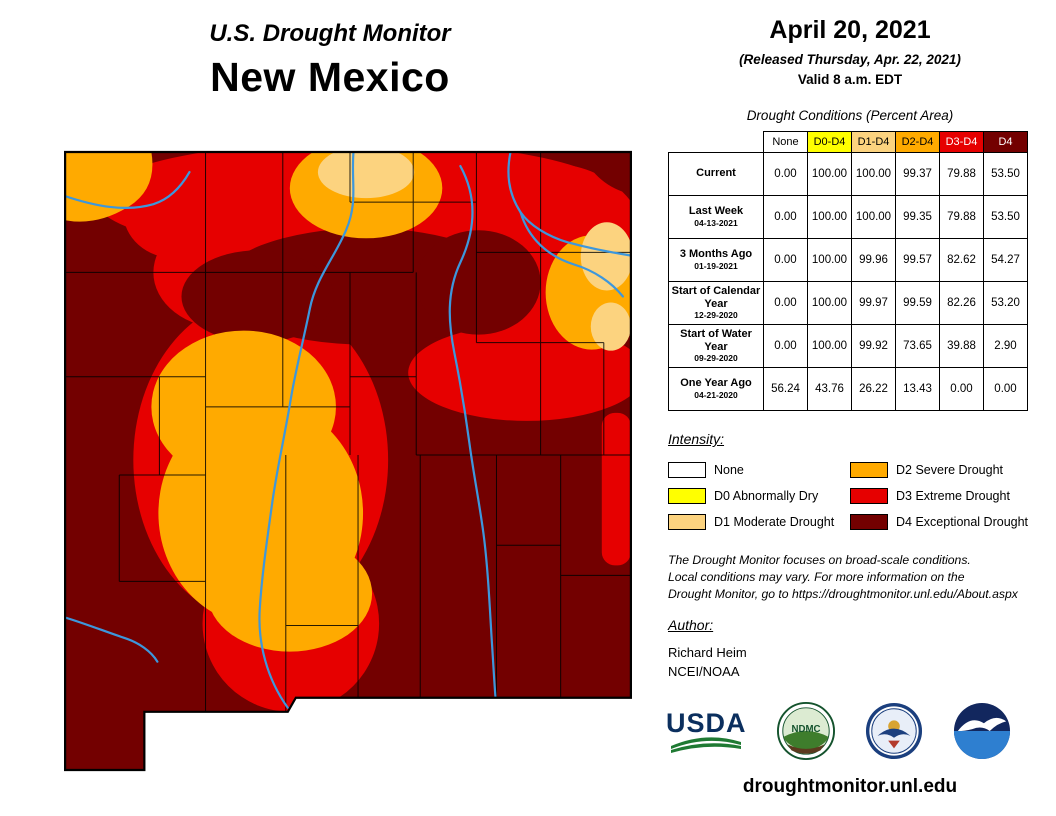 The height and width of the screenshot is (816, 1056). What do you see at coordinates (893, 731) in the screenshot?
I see `commerce-seal-logo` at bounding box center [893, 731].